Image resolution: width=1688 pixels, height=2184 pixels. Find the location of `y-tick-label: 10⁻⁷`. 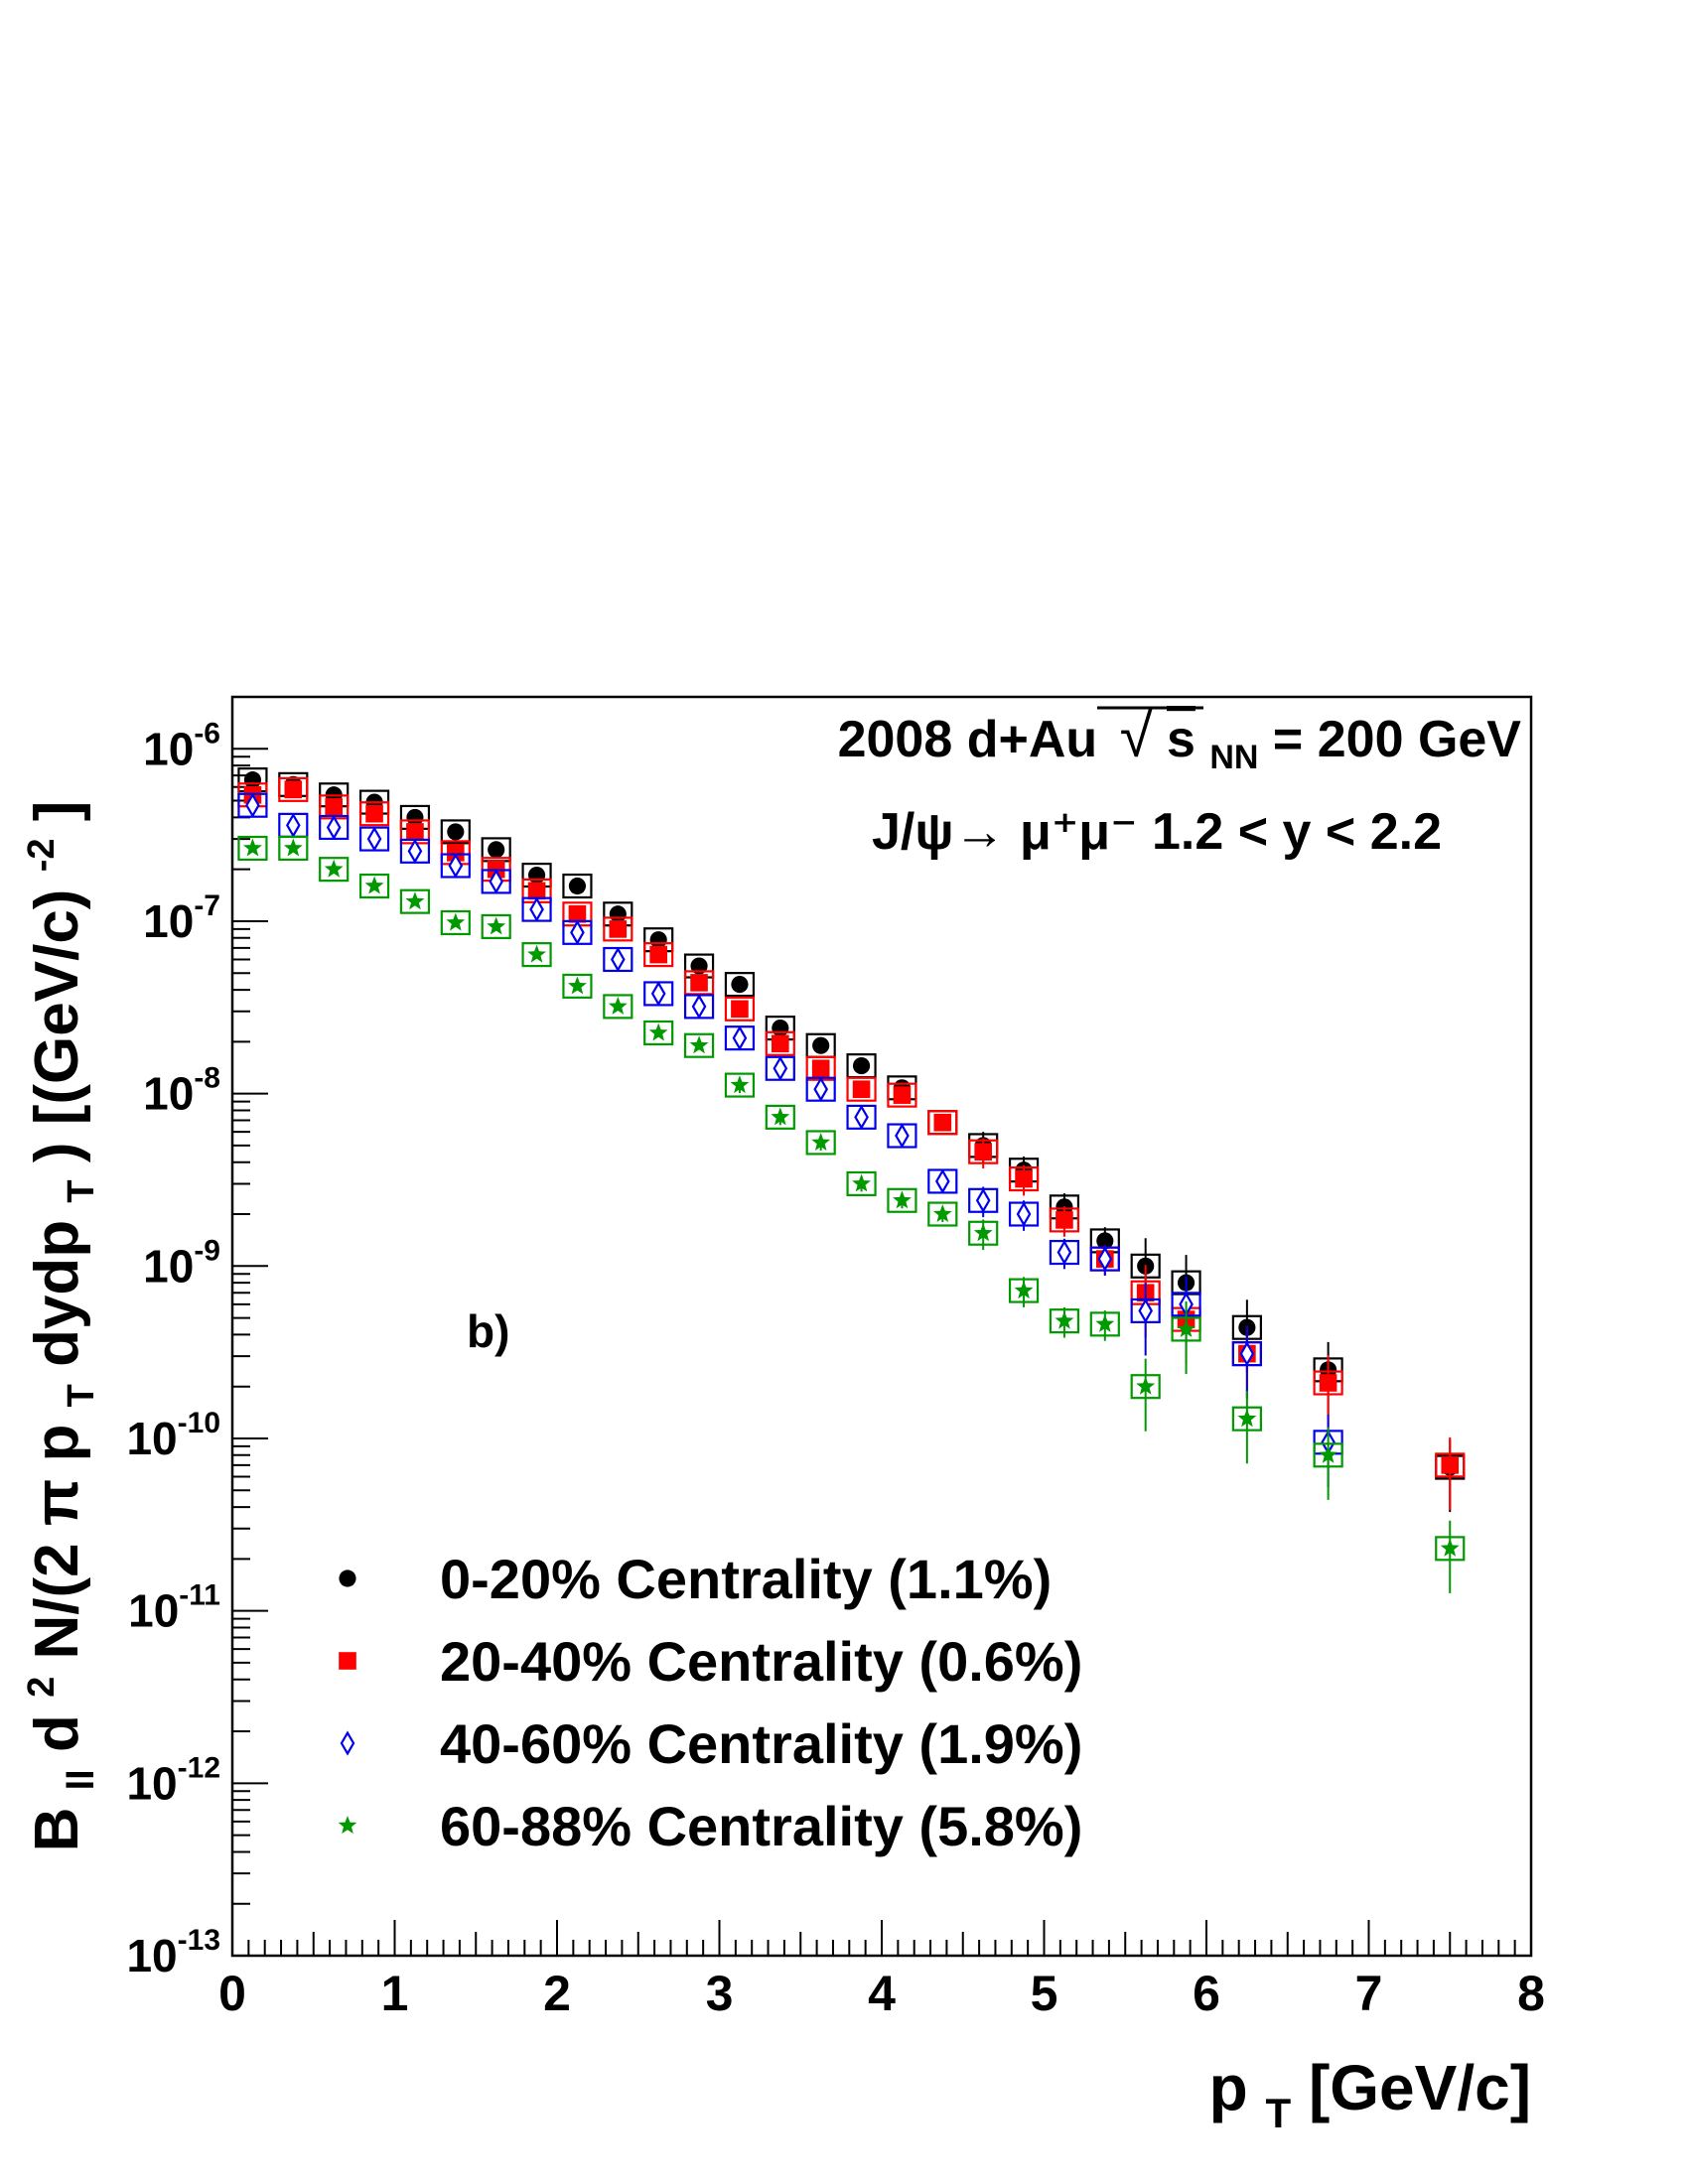

y-tick-label: 10⁻⁷ is located at coordinates (181, 918).